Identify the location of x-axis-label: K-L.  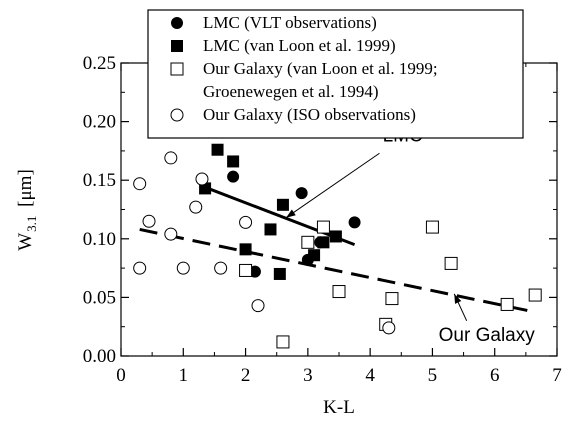
(339, 407).